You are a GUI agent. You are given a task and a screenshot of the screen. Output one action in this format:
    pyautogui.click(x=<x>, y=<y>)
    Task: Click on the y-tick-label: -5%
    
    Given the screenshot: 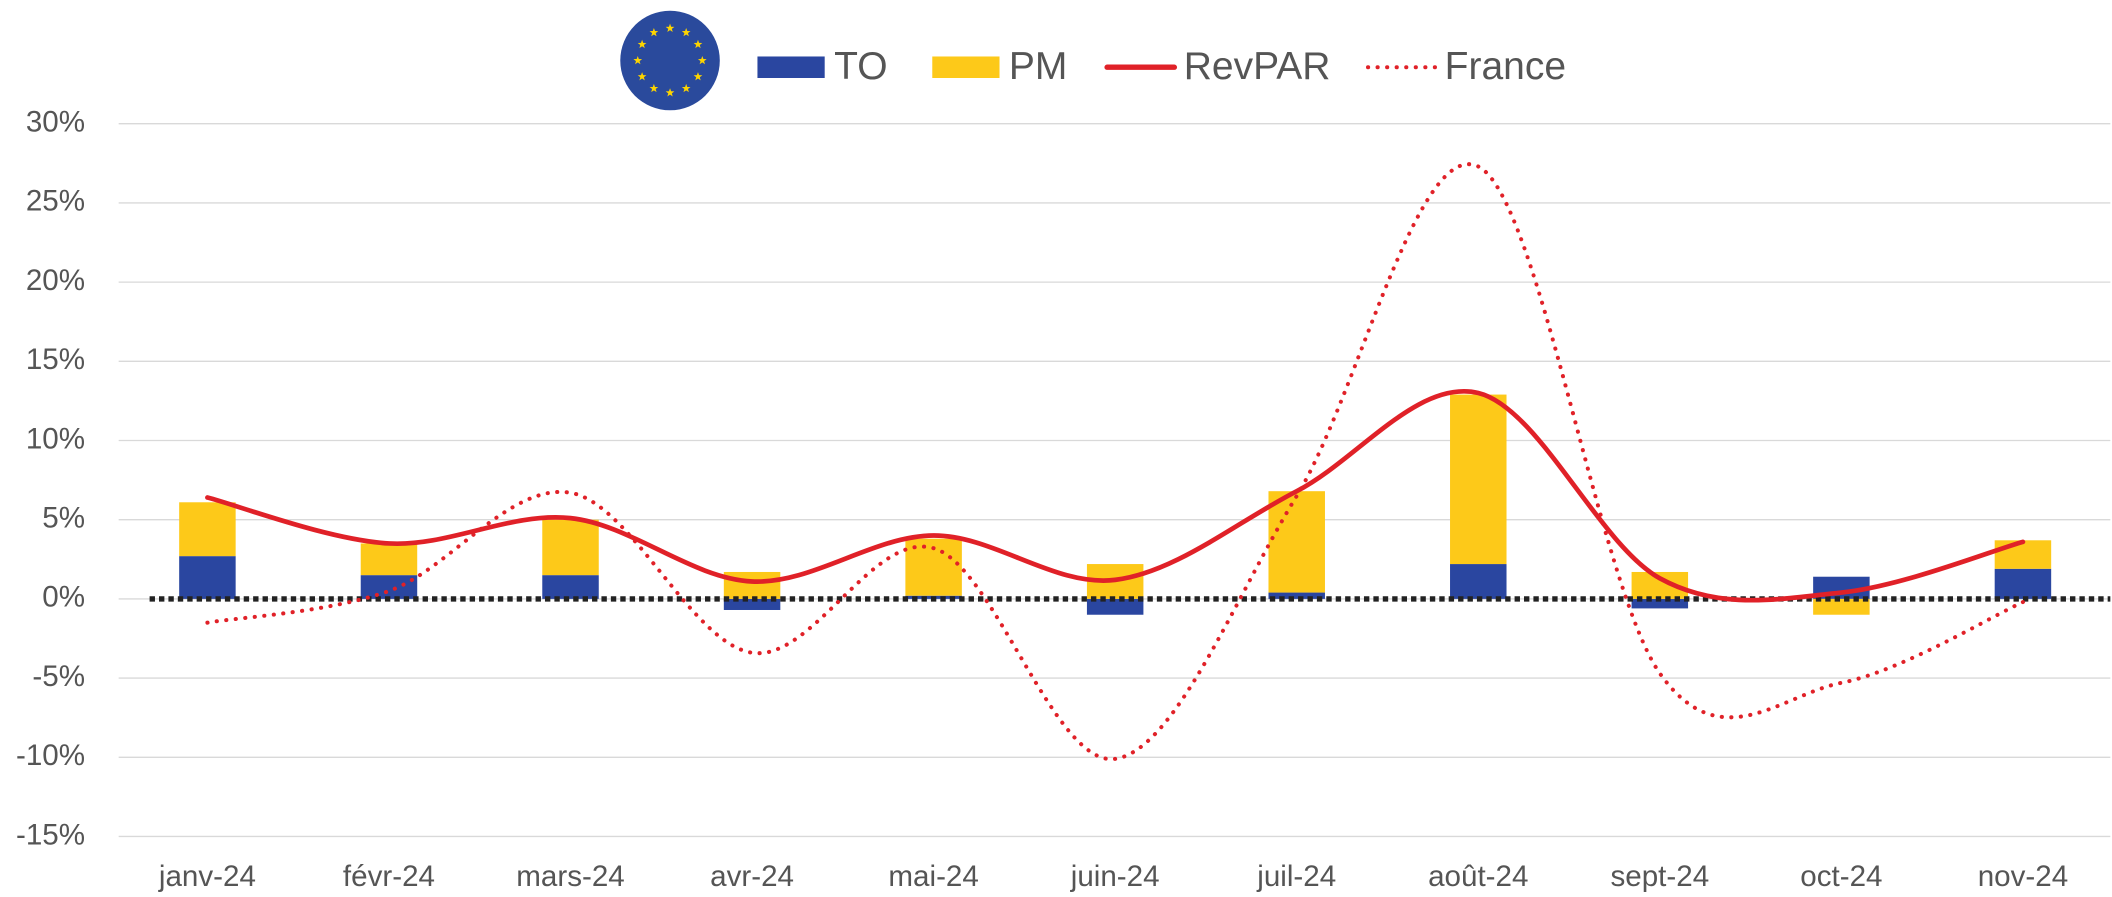 What is the action you would take?
    pyautogui.click(x=58, y=676)
    